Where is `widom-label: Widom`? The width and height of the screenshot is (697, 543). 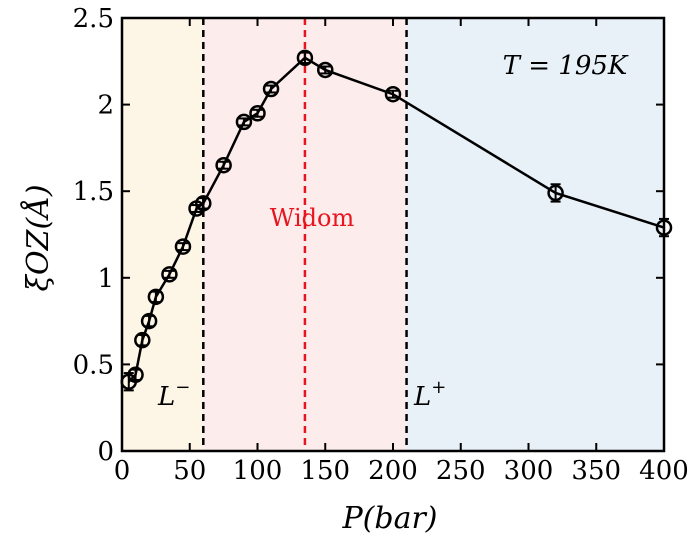
widom-label: Widom is located at coordinates (312, 218).